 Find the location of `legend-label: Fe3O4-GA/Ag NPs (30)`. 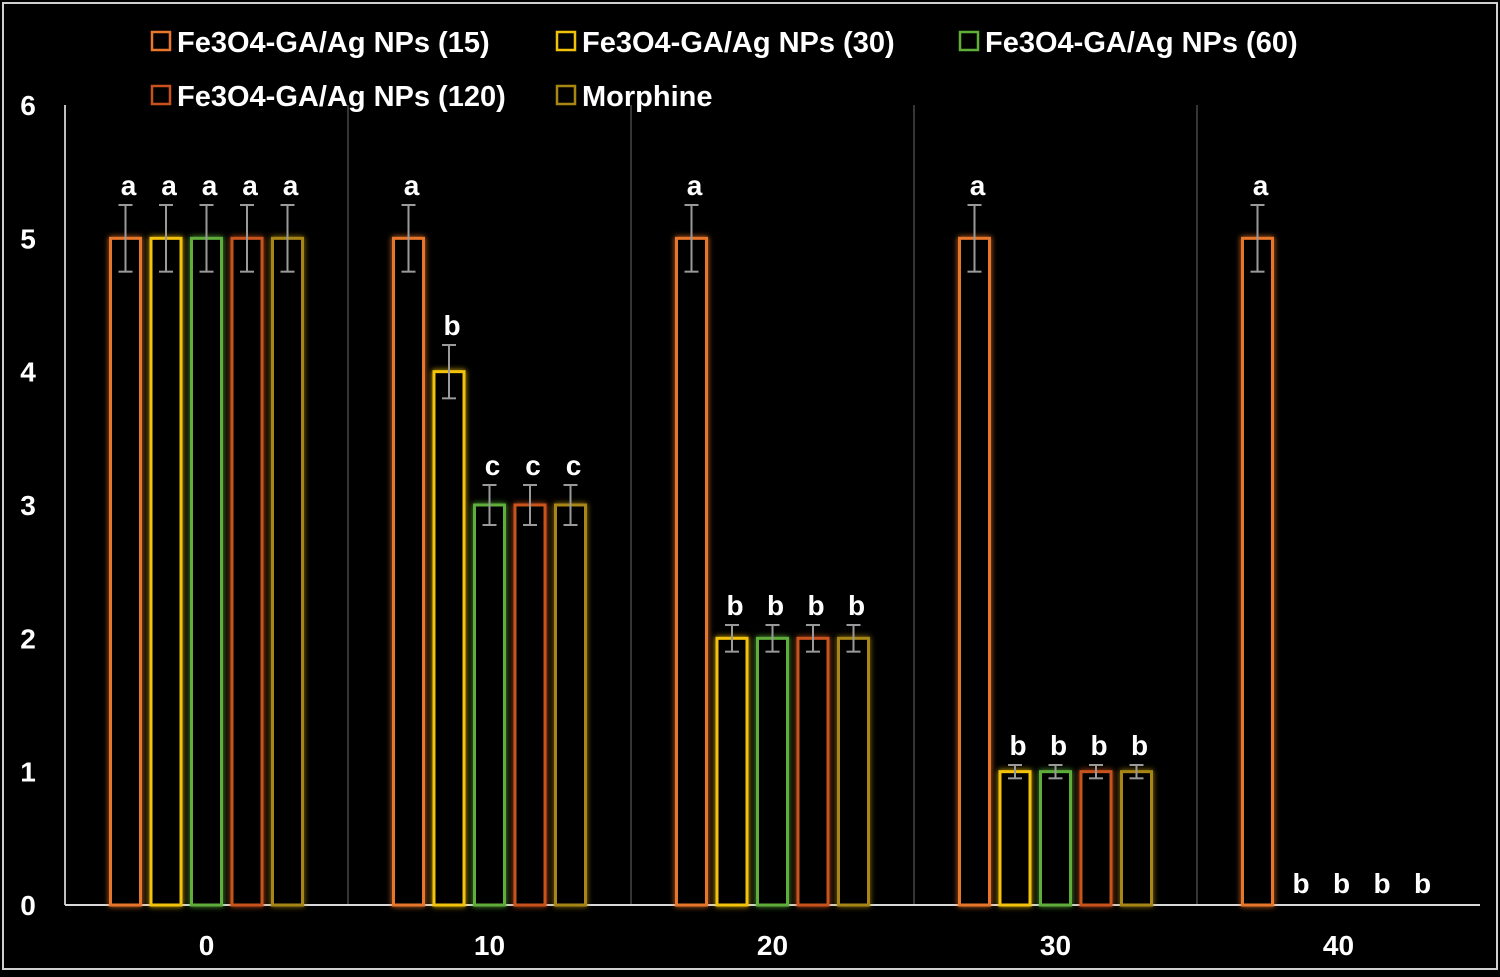

legend-label: Fe3O4-GA/Ag NPs (30) is located at coordinates (738, 43).